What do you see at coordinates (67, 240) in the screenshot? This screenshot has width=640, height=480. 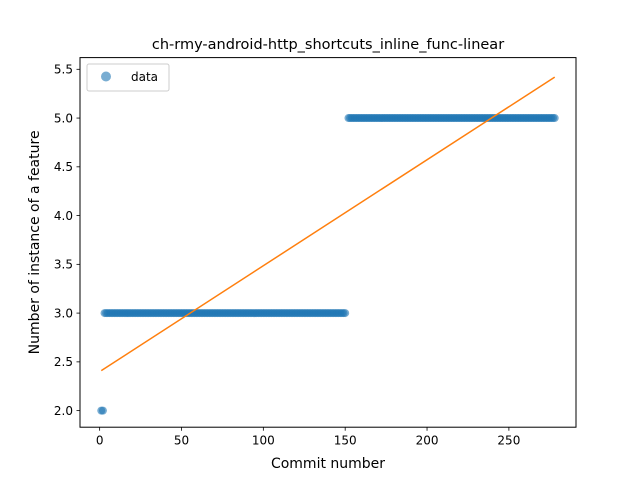 I see `y-axis-ticks: 2.0 2.5 3.0 3.5 4.0 4.5 5.0 5.5` at bounding box center [67, 240].